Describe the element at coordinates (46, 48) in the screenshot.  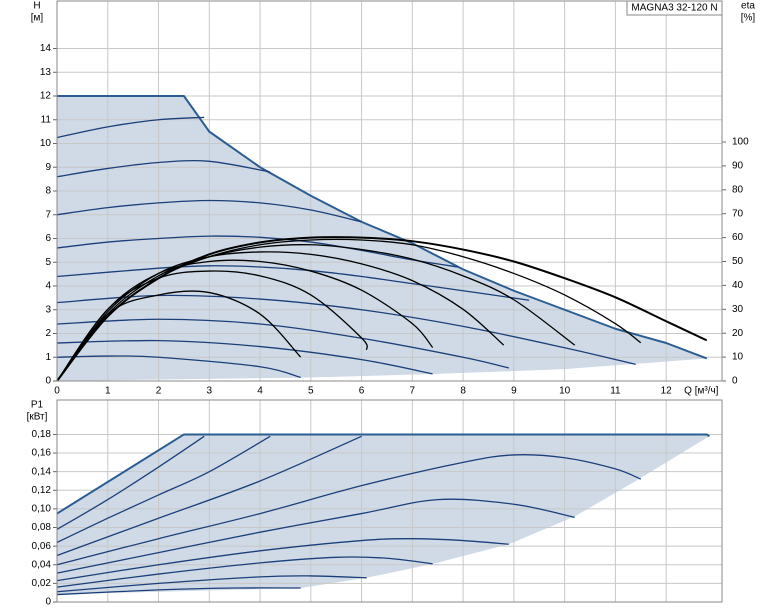
I see `y-tick-label: 14` at that location.